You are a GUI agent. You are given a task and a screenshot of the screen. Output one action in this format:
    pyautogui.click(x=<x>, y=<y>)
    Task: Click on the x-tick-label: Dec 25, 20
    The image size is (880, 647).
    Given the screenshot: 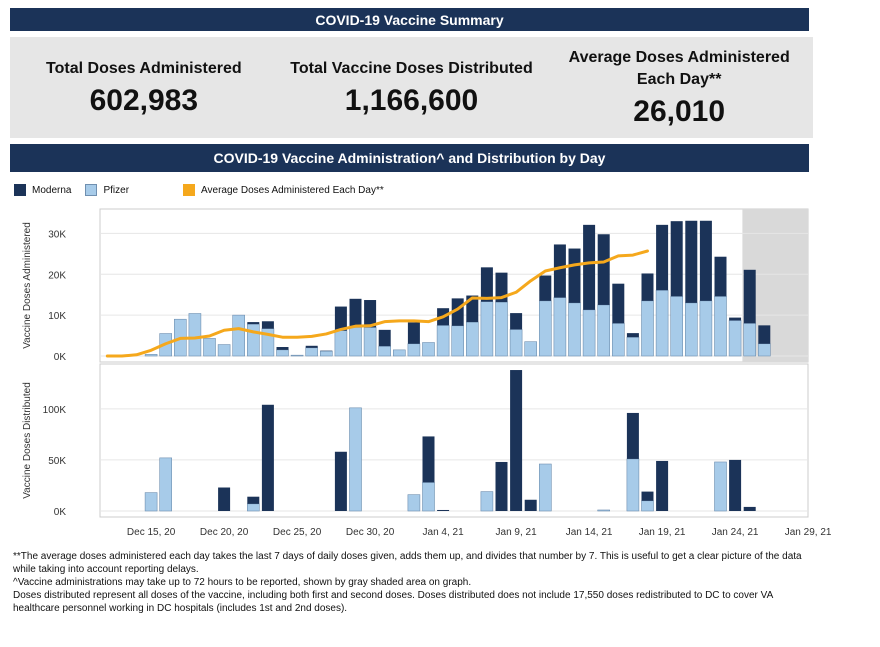 What is the action you would take?
    pyautogui.click(x=297, y=532)
    